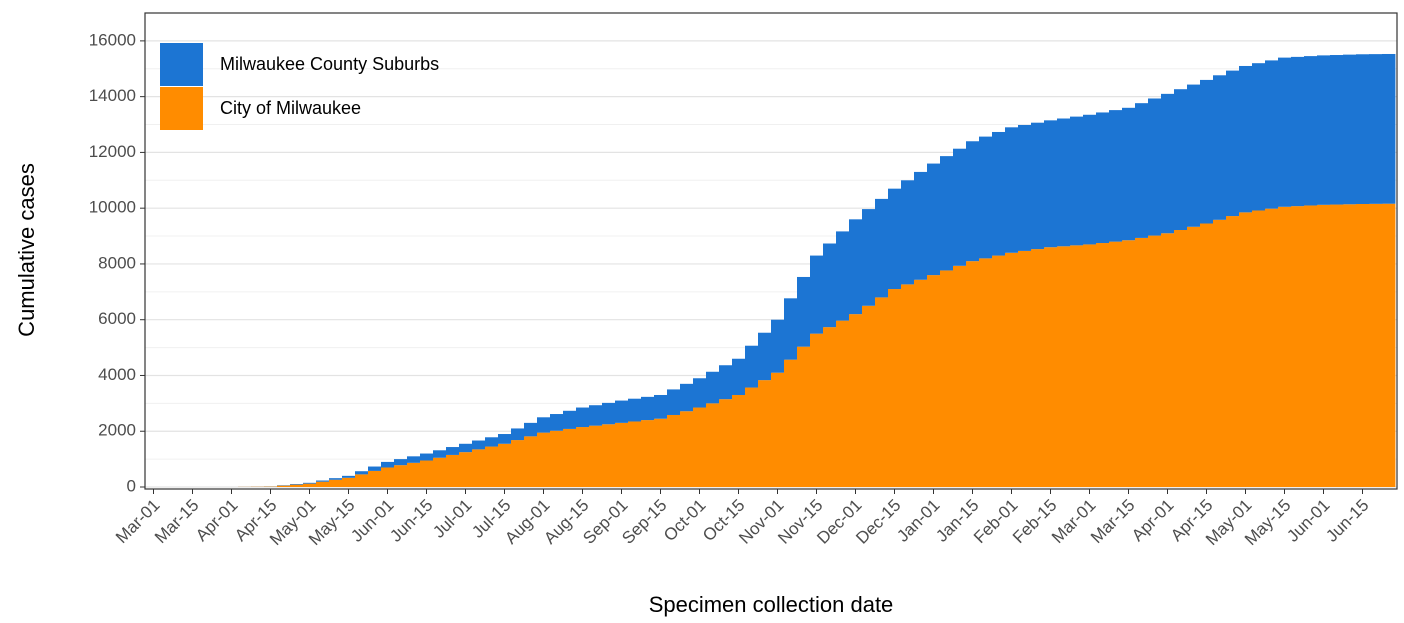 The image size is (1404, 623). What do you see at coordinates (117, 374) in the screenshot?
I see `y-tick-label: 4000` at bounding box center [117, 374].